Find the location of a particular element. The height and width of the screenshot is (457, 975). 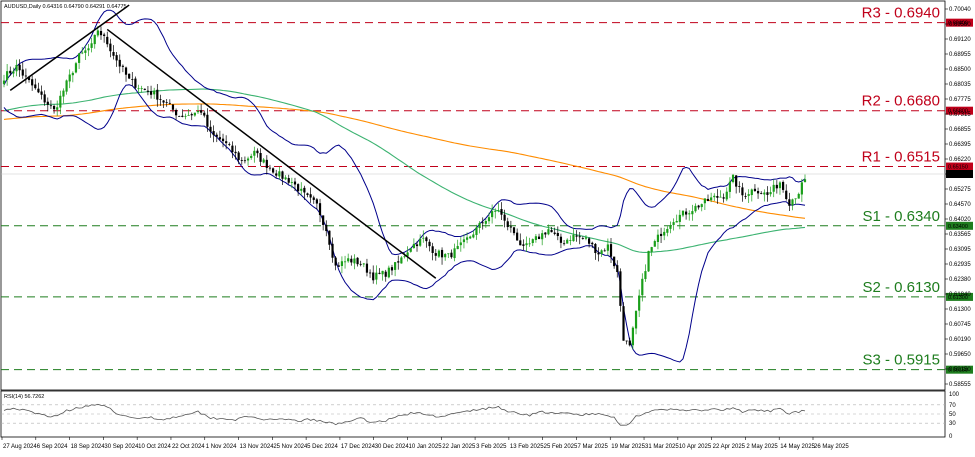

level-tag-text-2: 0.65150 is located at coordinates (958, 168).